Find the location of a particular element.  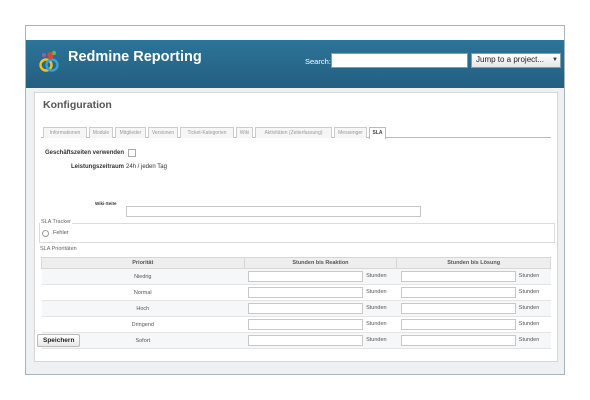

table-row: Dringend Stunden Stunden is located at coordinates (296, 324).